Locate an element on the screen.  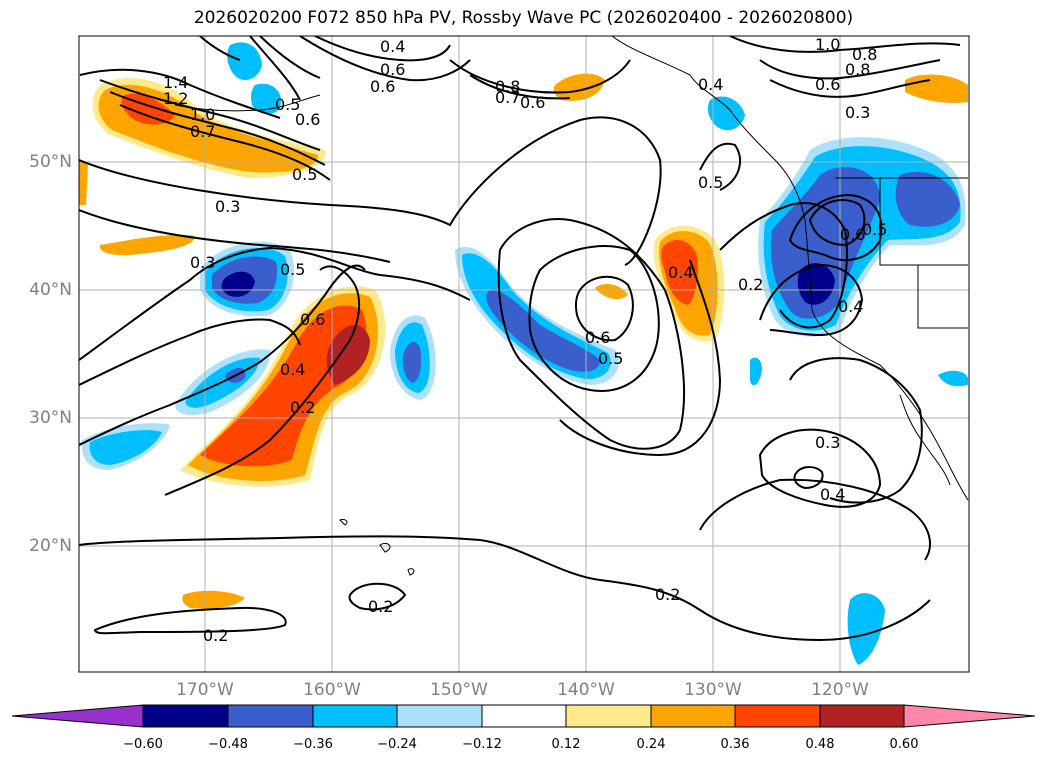
colorbar-low-extend is located at coordinates (77, 716).